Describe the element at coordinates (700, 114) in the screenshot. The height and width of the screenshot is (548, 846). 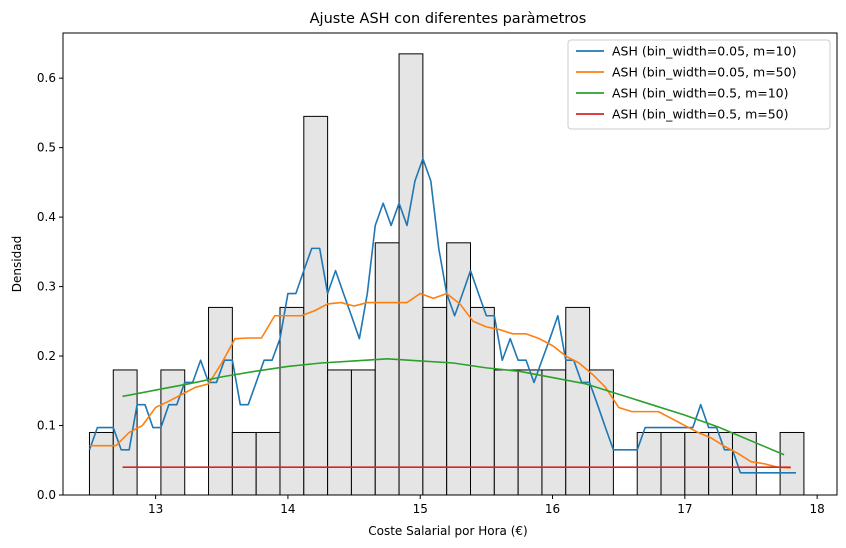
I see `legend-entry: ASH (bin_width=0.5, m=50)` at that location.